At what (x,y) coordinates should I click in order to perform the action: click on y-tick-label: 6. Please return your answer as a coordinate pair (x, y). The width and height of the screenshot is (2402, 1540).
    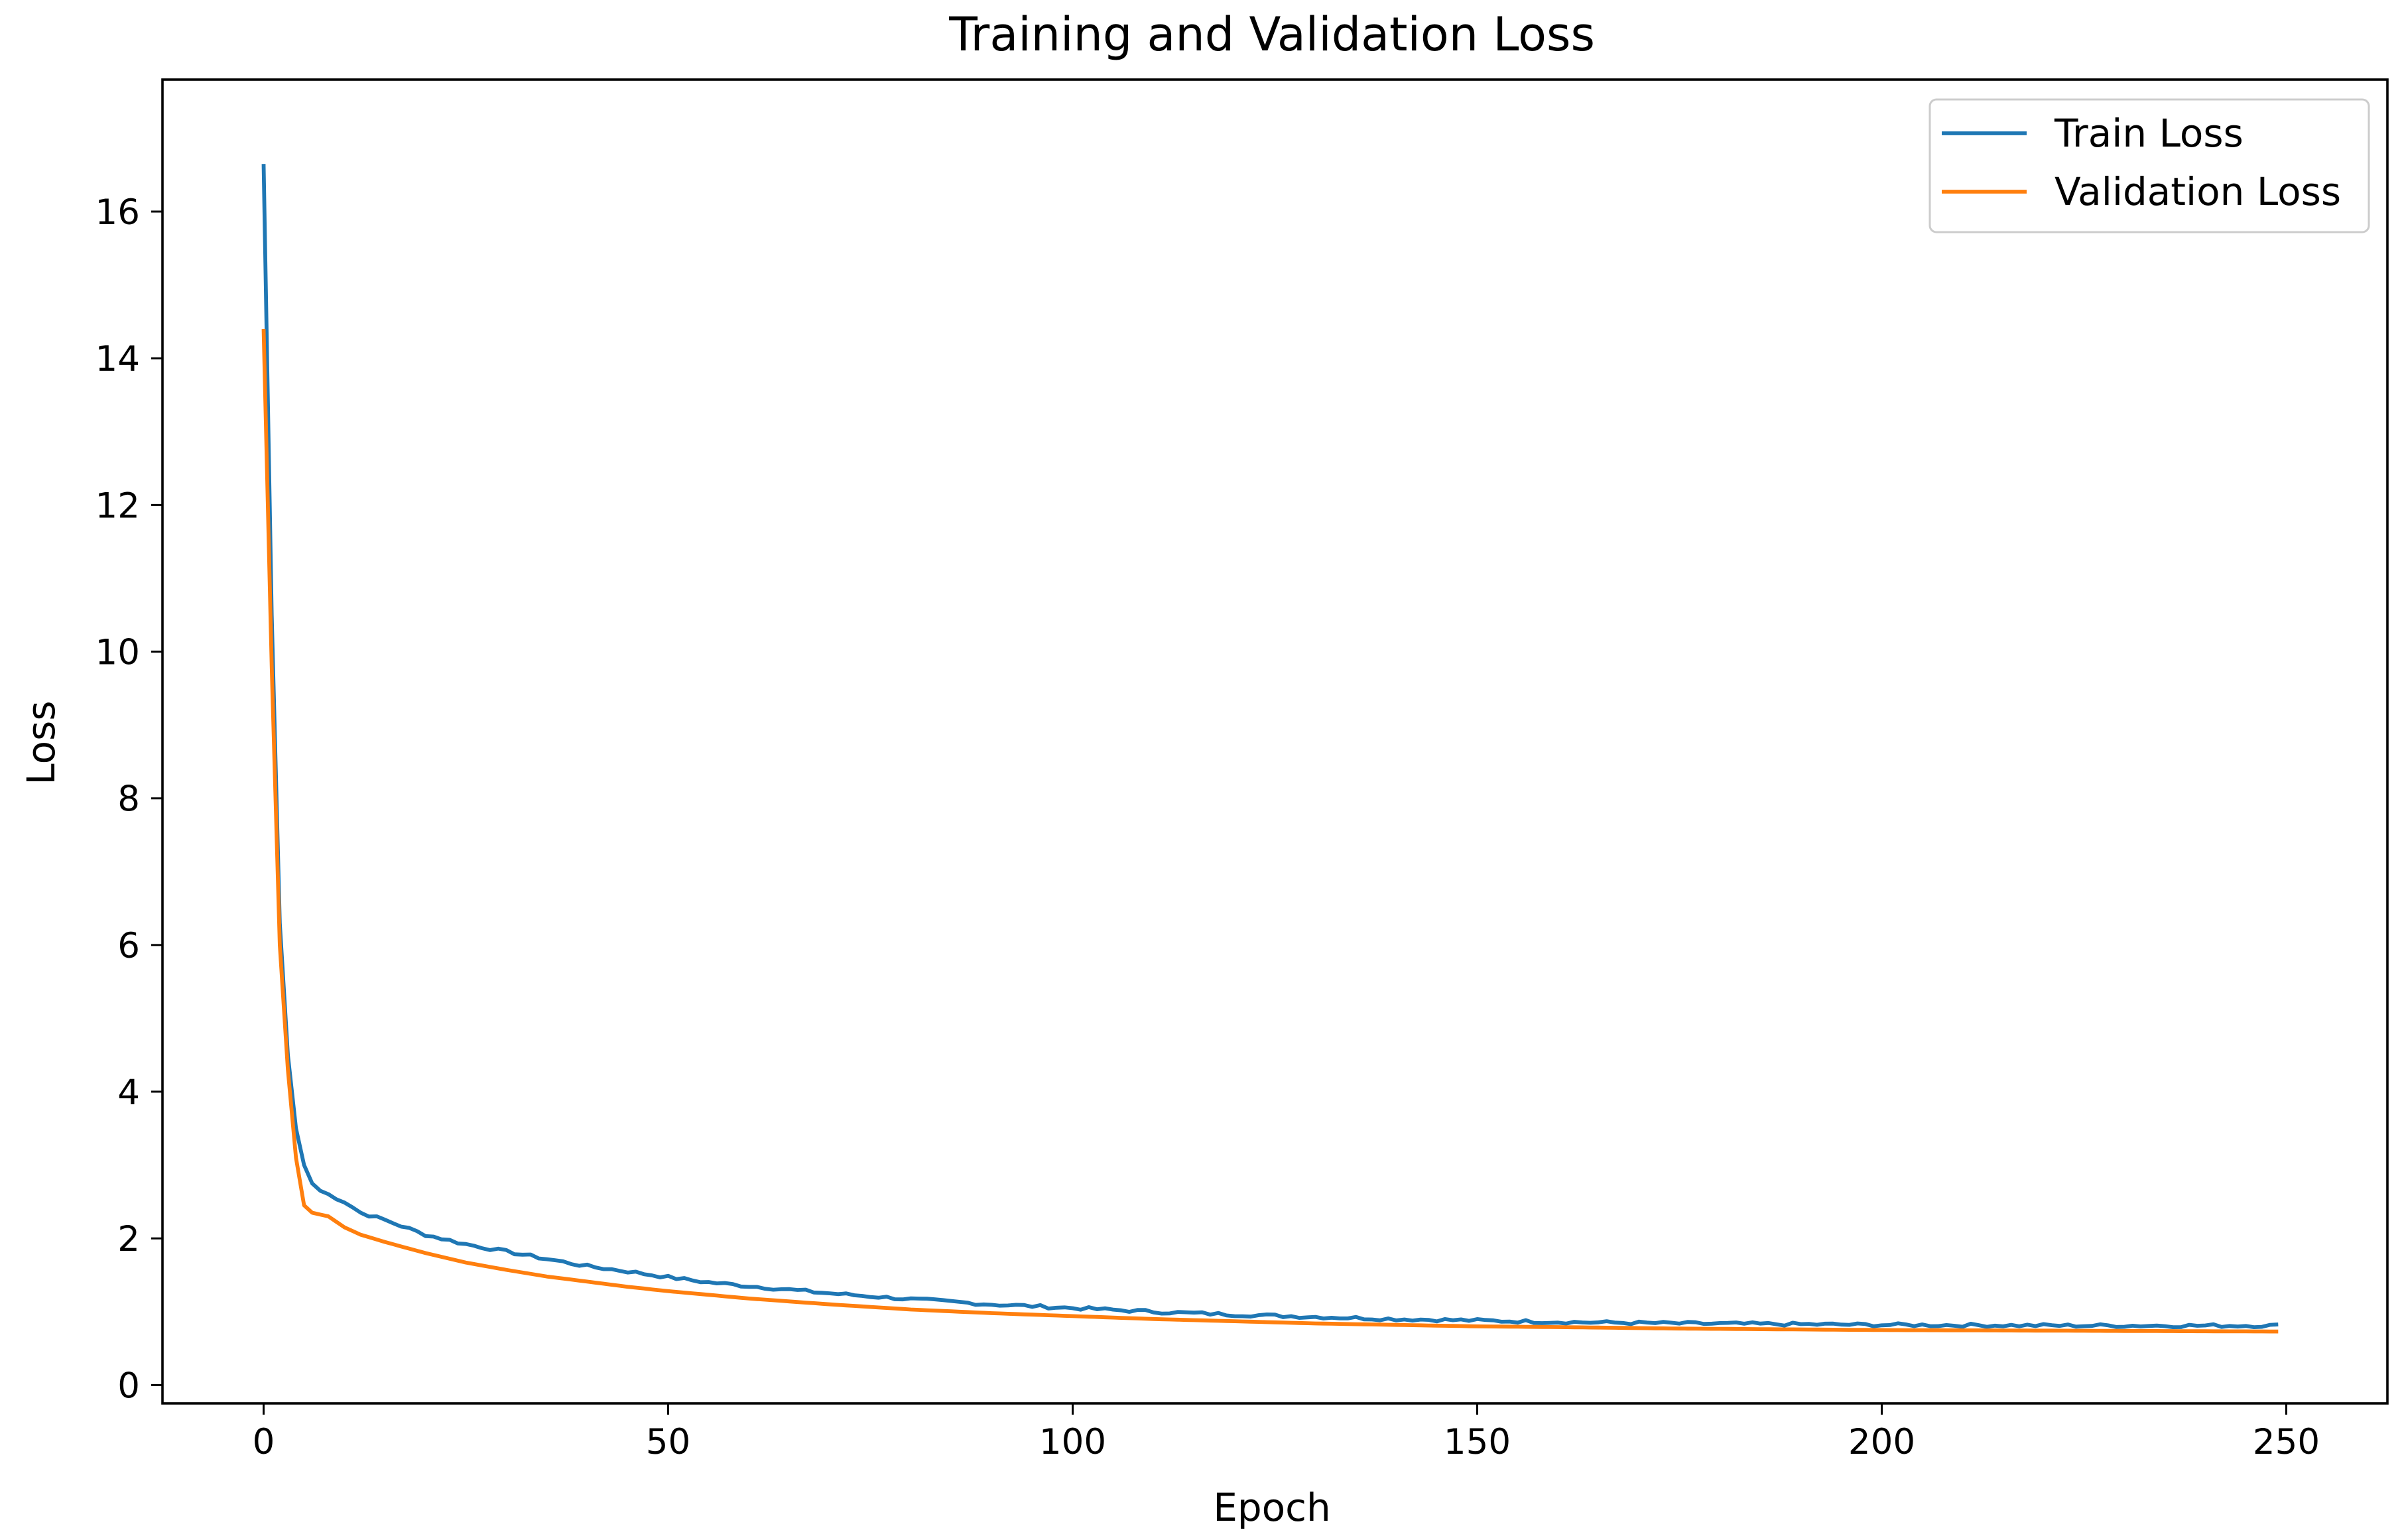
    Looking at the image, I should click on (129, 946).